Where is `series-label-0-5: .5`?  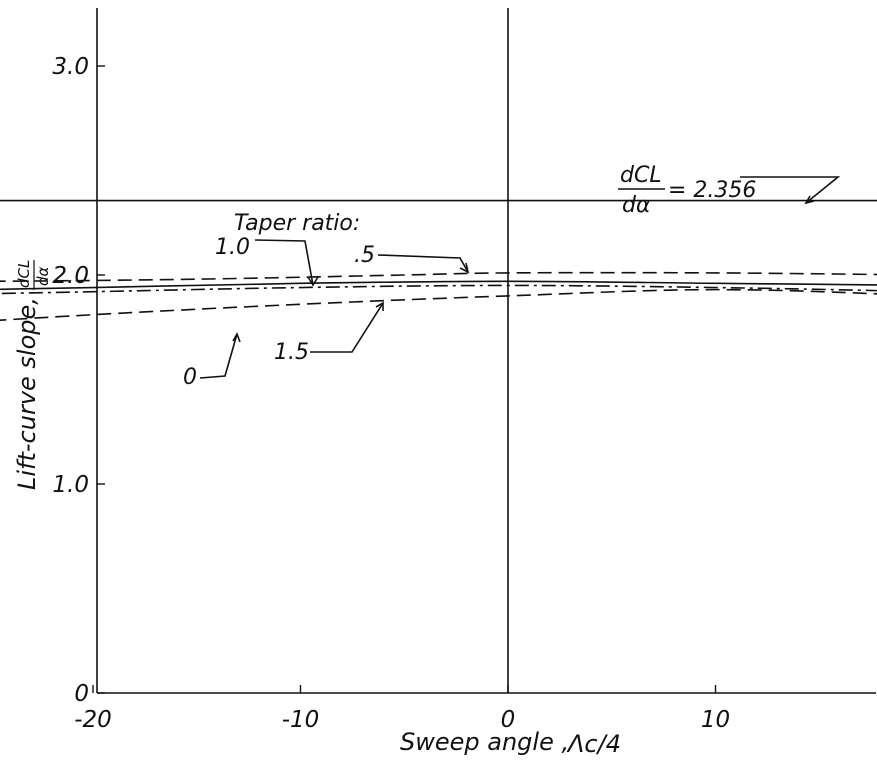 series-label-0-5: .5 is located at coordinates (364, 255).